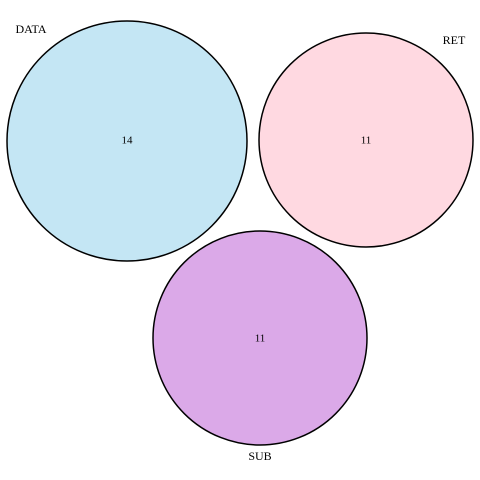  I want to click on set-ret-count: 11, so click(366, 141).